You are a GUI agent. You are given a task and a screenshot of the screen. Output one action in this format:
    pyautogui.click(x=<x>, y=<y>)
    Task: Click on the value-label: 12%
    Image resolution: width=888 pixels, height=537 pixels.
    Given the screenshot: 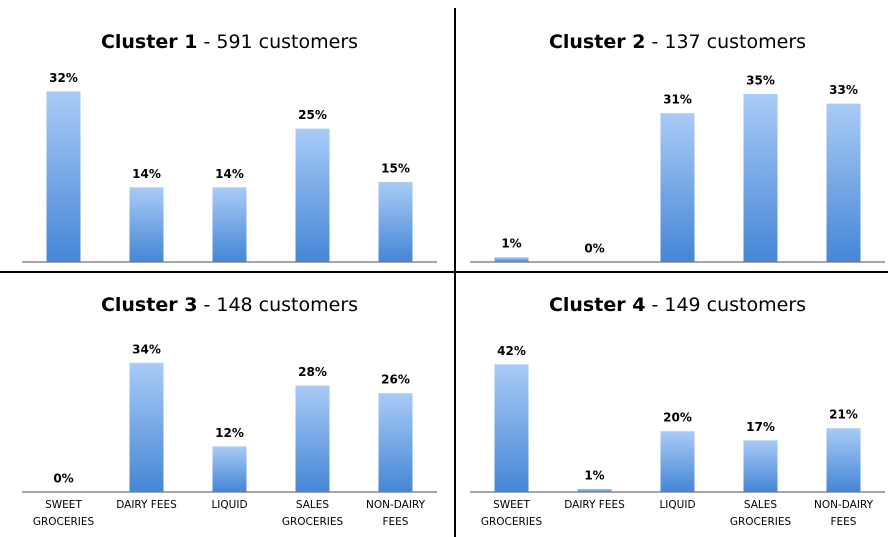 What is the action you would take?
    pyautogui.click(x=229, y=433)
    